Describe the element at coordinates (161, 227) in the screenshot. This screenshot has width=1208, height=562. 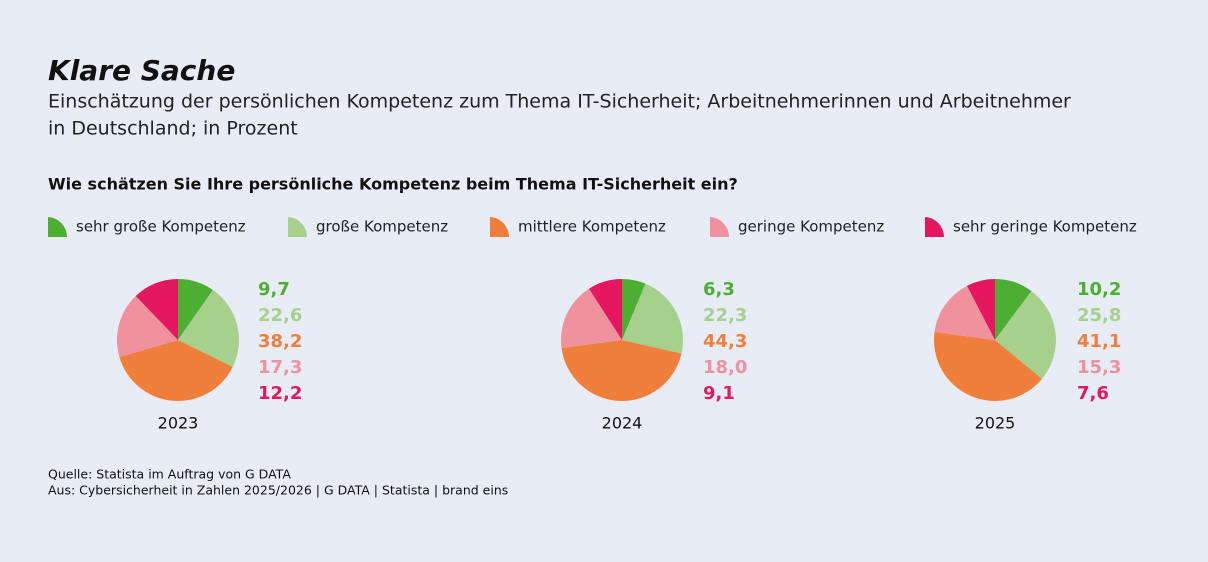
I see `legend-label: sehr große Kompetenz` at that location.